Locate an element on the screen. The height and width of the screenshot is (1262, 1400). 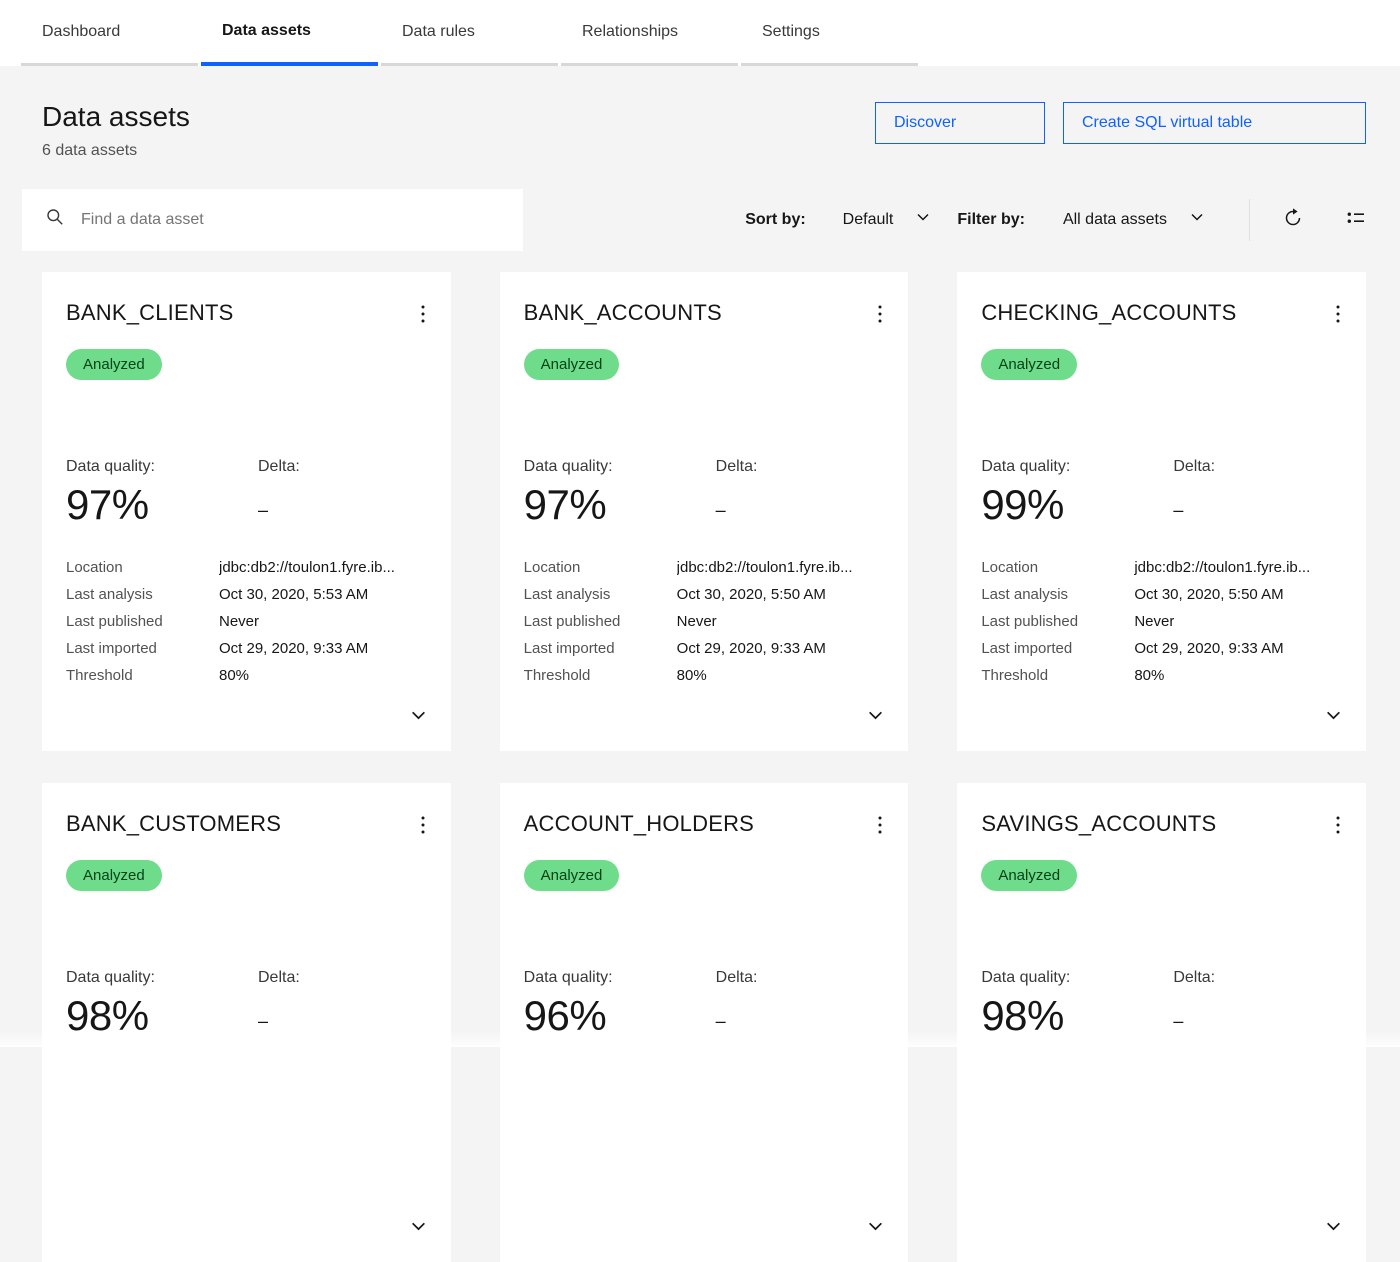
asset-count: 6 data assets is located at coordinates (90, 150).